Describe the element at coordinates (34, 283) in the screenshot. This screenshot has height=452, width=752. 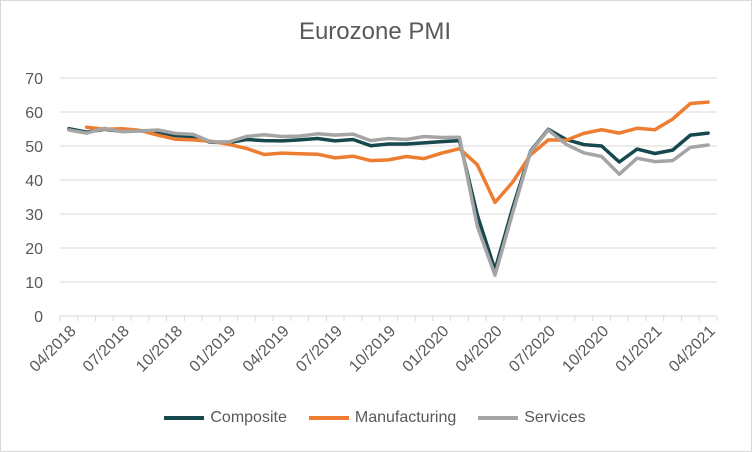
I see `y-tick-label: 10` at that location.